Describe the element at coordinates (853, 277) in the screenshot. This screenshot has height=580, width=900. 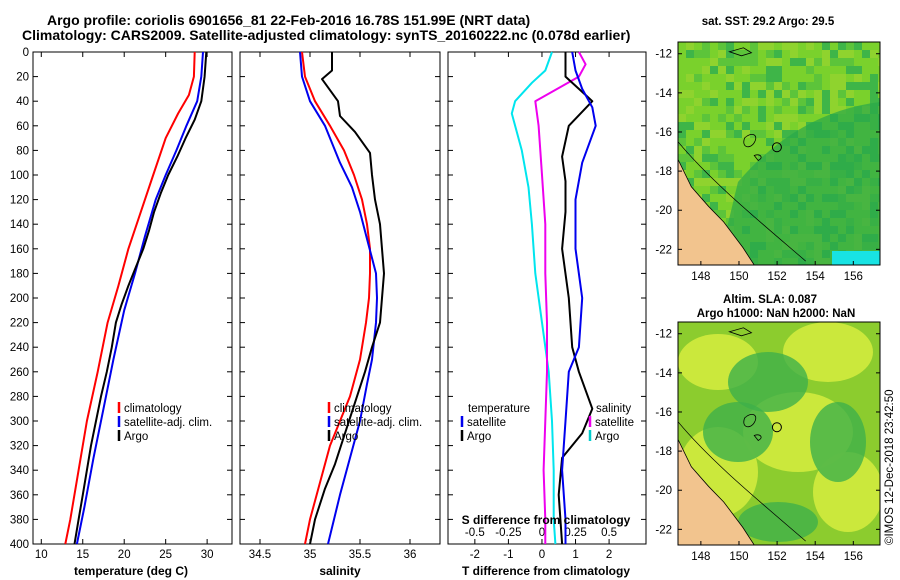
I see `lon-tick-label: 156` at that location.